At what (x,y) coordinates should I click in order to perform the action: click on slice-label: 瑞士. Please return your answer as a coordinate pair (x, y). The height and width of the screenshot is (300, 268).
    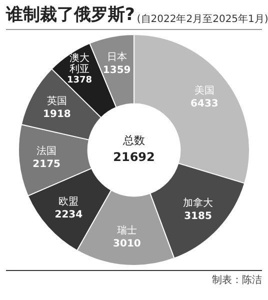
    Looking at the image, I should click on (126, 230).